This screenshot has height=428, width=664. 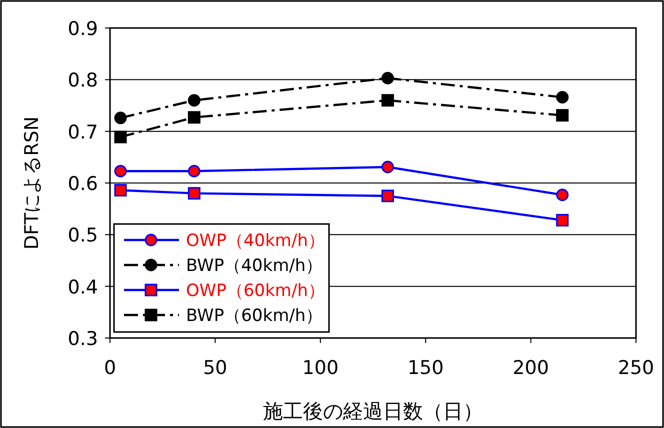 What do you see at coordinates (83, 235) in the screenshot?
I see `y-tick-label: 0.5` at bounding box center [83, 235].